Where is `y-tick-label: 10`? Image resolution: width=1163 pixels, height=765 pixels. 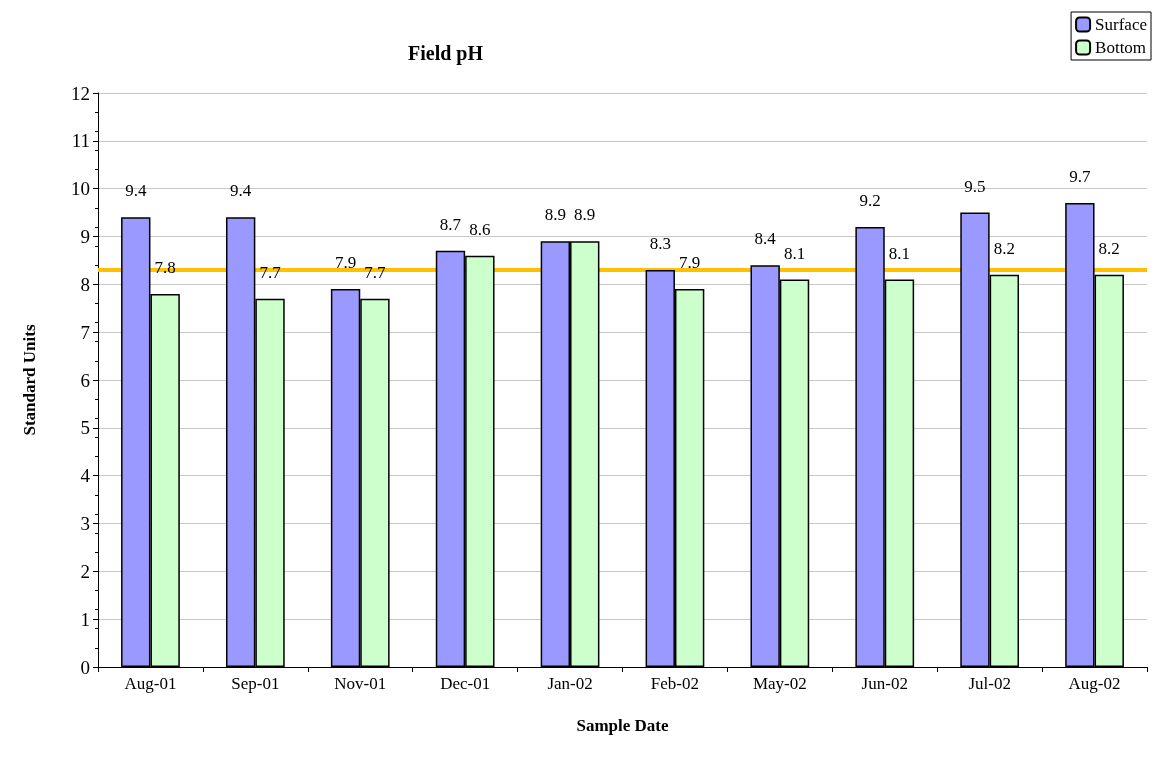 y-tick-label: 10 is located at coordinates (80, 189).